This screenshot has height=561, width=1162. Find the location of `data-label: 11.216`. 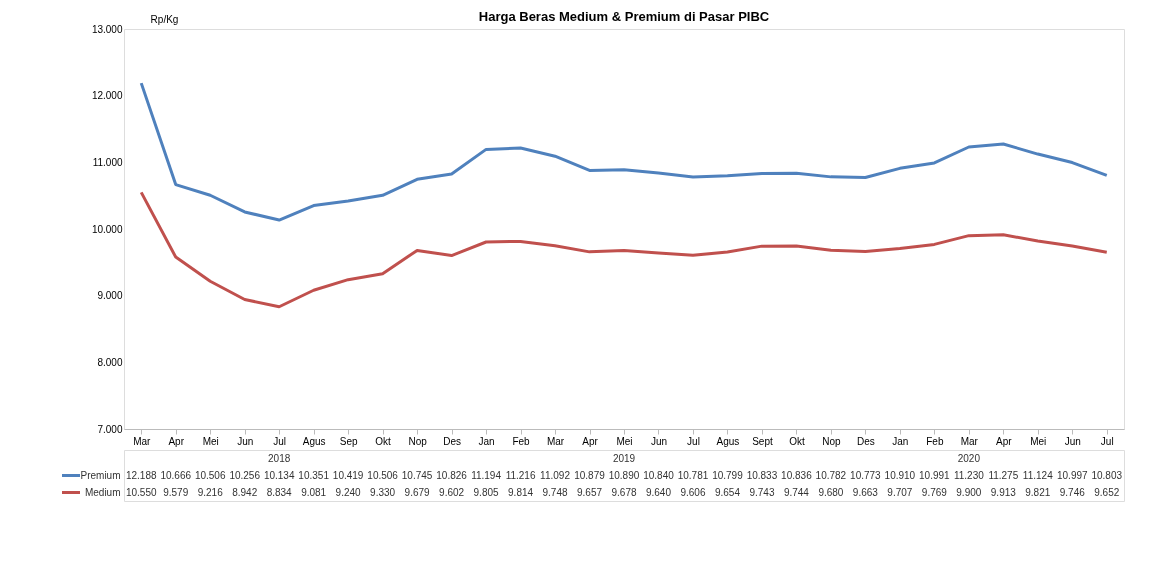

data-label: 11.216 is located at coordinates (520, 475).